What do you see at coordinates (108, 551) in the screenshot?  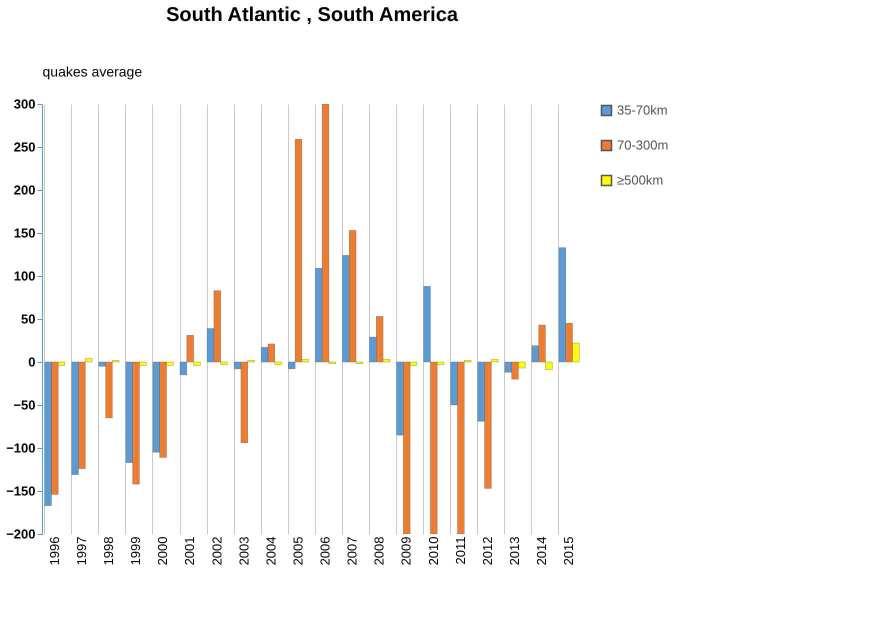 I see `x-tick-label: 1998` at bounding box center [108, 551].